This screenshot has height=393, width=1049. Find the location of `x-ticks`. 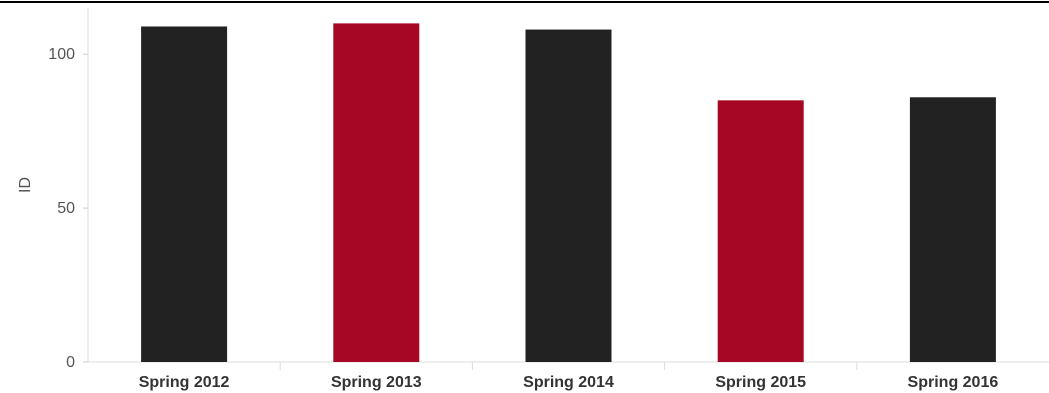

x-ticks is located at coordinates (568, 366).